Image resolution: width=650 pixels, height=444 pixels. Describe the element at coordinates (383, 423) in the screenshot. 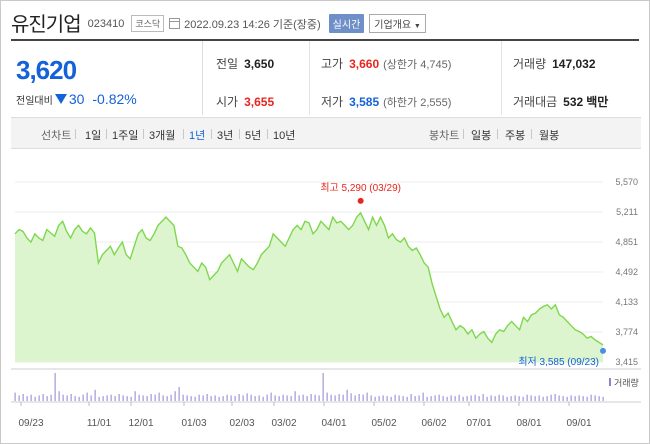

I see `x-tick-label: 05/02` at that location.